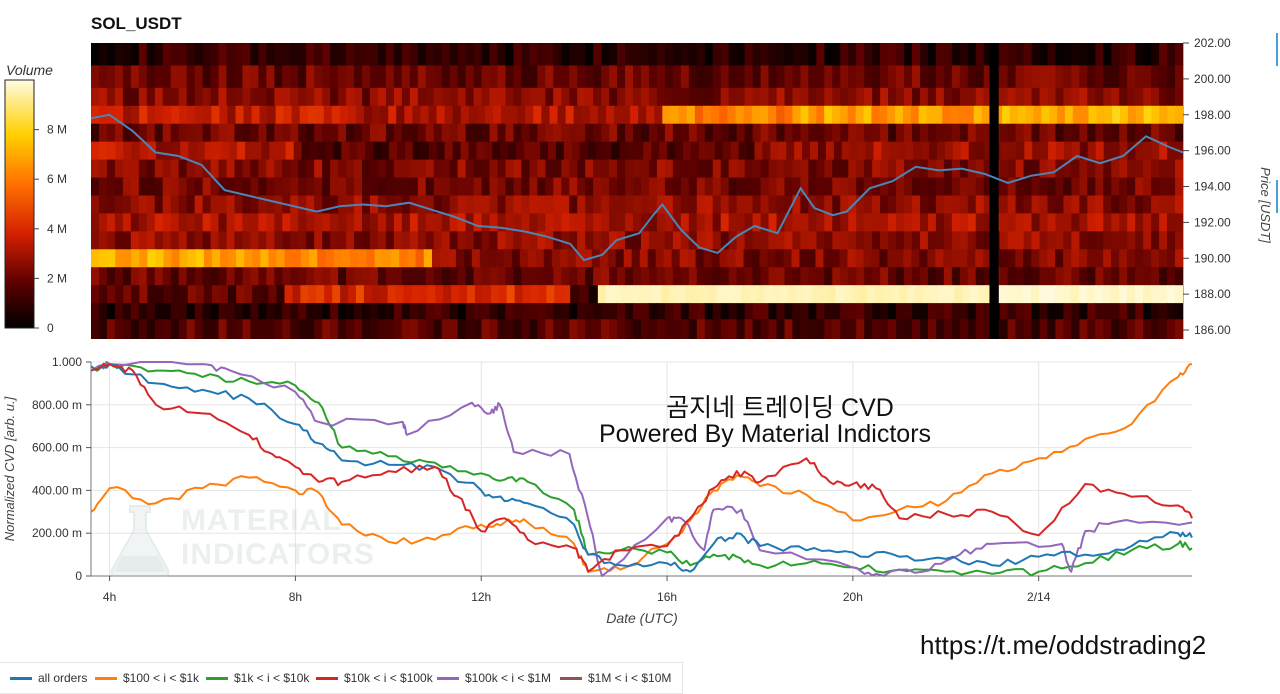 Image resolution: width=1280 pixels, height=694 pixels. Describe the element at coordinates (161, 678) in the screenshot. I see `legend-label: $100 < i < $1k` at that location.